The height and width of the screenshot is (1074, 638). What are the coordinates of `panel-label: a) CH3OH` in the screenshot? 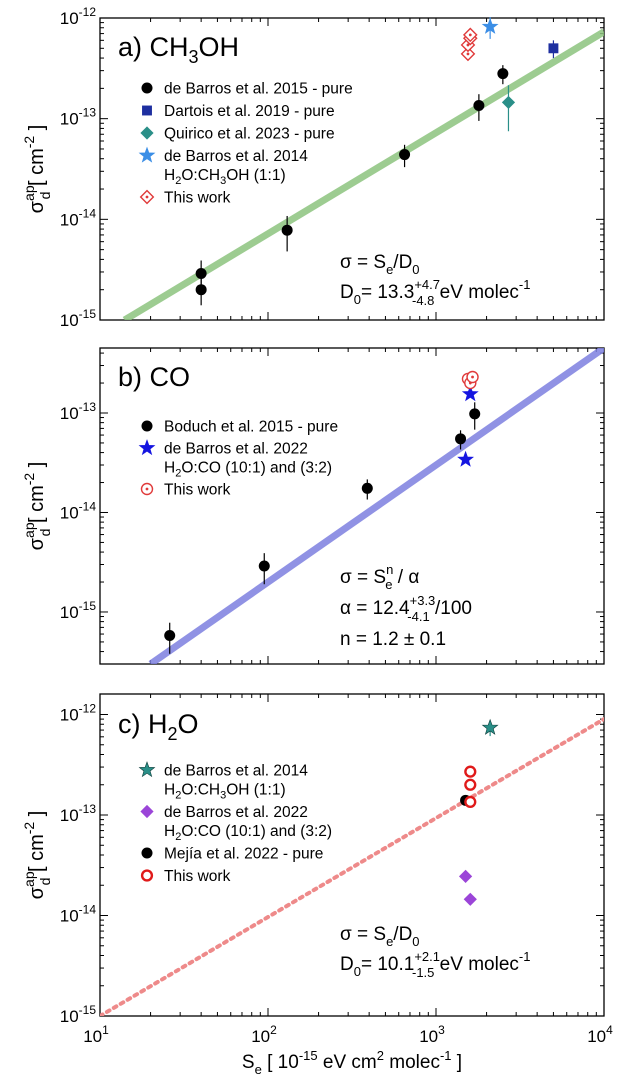 It's located at (178, 49).